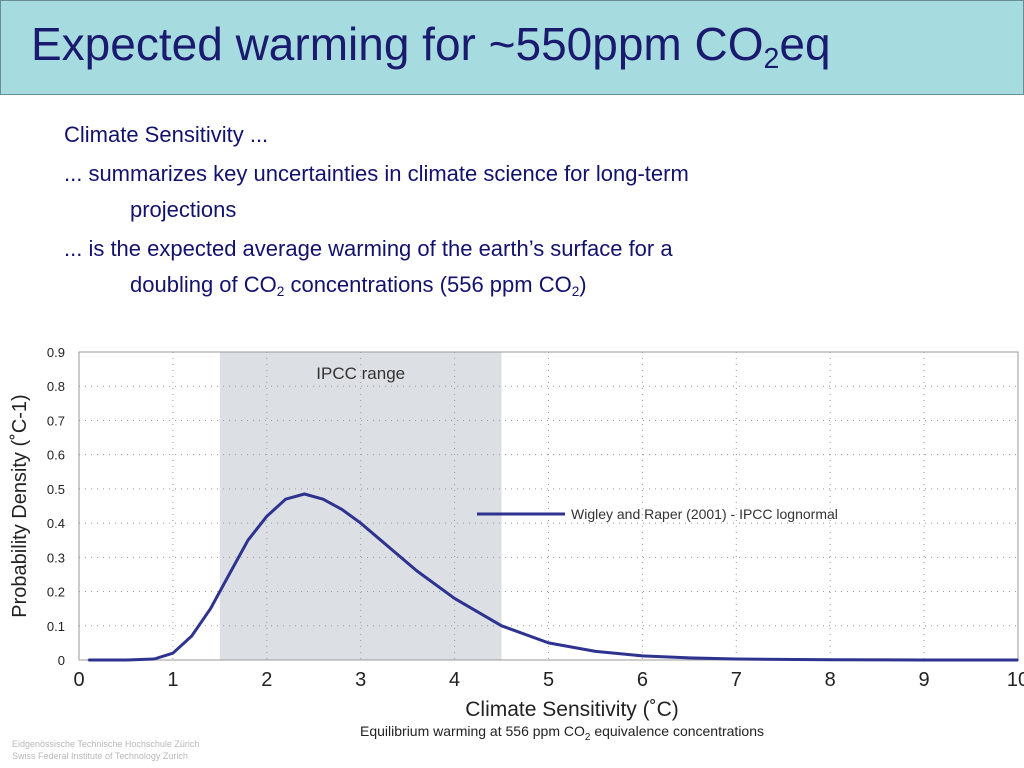  What do you see at coordinates (61, 660) in the screenshot?
I see `y-tick-label: 0` at bounding box center [61, 660].